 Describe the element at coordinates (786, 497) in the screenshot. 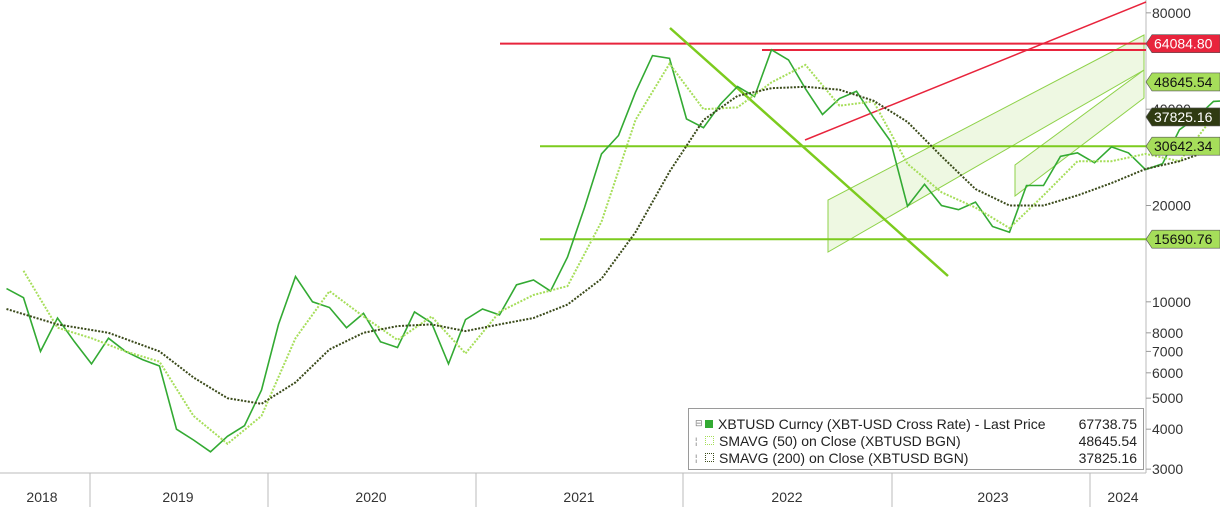

I see `x-tick-label: 2022` at that location.